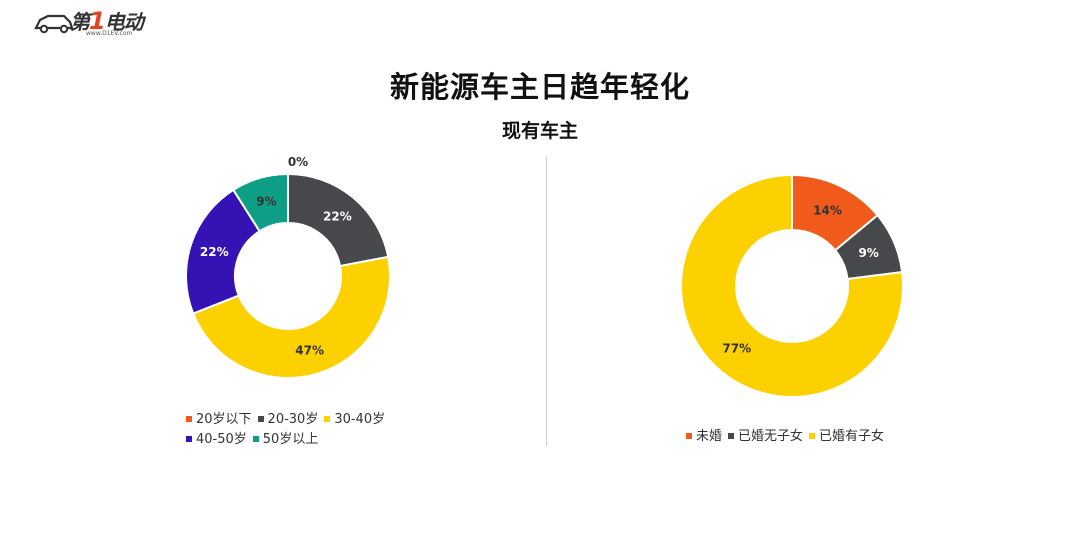  What do you see at coordinates (827, 210) in the screenshot?
I see `slice-label-marital-0: 14%` at bounding box center [827, 210].